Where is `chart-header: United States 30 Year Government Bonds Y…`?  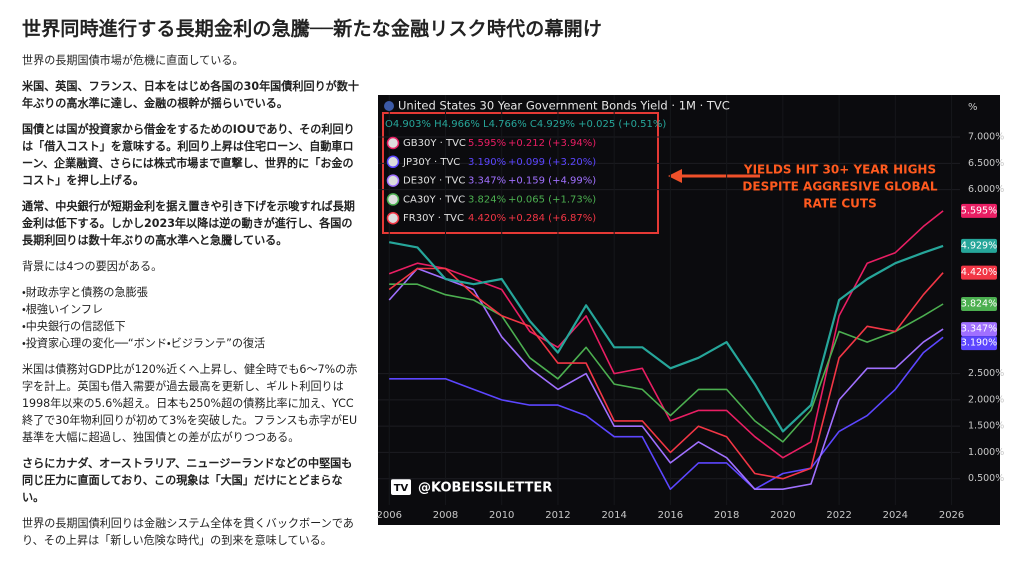
chart-header: United States 30 Year Government Bonds Y… is located at coordinates (564, 106).